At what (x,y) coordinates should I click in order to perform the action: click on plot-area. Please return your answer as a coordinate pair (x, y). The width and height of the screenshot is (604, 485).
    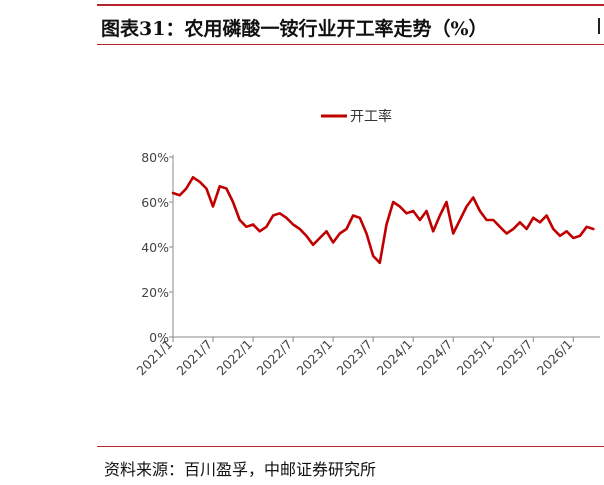
    Looking at the image, I should click on (383, 220).